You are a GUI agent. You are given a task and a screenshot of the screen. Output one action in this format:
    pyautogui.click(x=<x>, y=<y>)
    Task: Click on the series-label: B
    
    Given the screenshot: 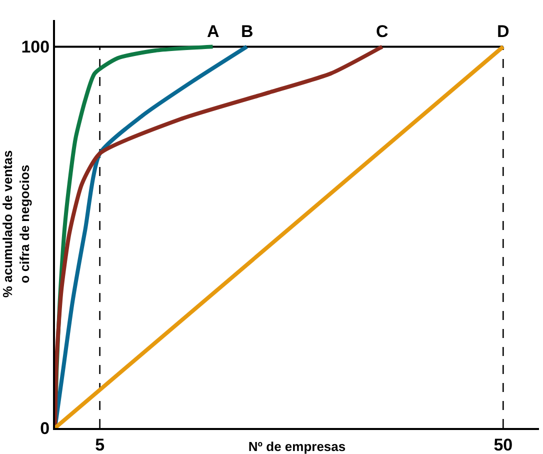 What is the action you would take?
    pyautogui.click(x=247, y=31)
    